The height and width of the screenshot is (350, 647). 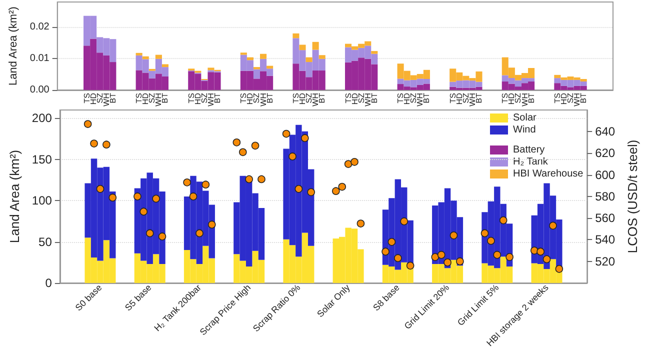 I want to click on y-tick-label: 0.02, so click(x=40, y=27).